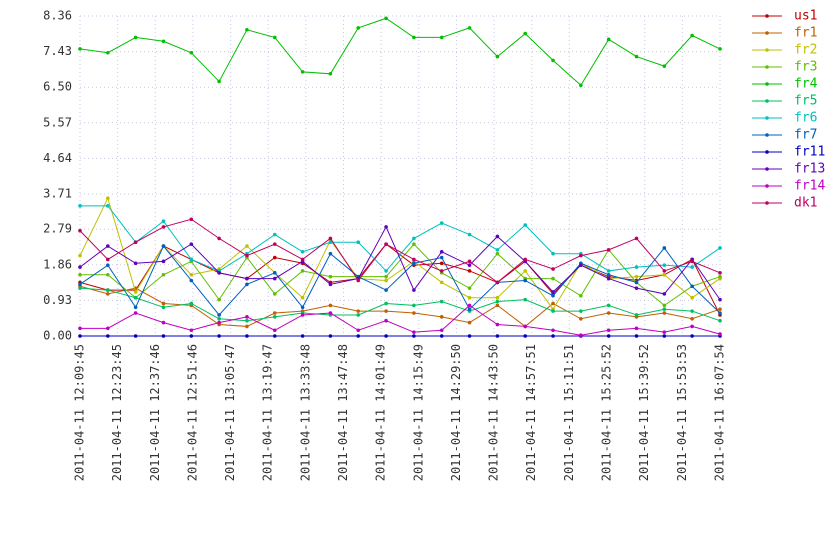 The image size is (840, 560). What do you see at coordinates (418, 412) in the screenshot?
I see `x-tick-label: 2011-04-11 14:15:49` at bounding box center [418, 412].